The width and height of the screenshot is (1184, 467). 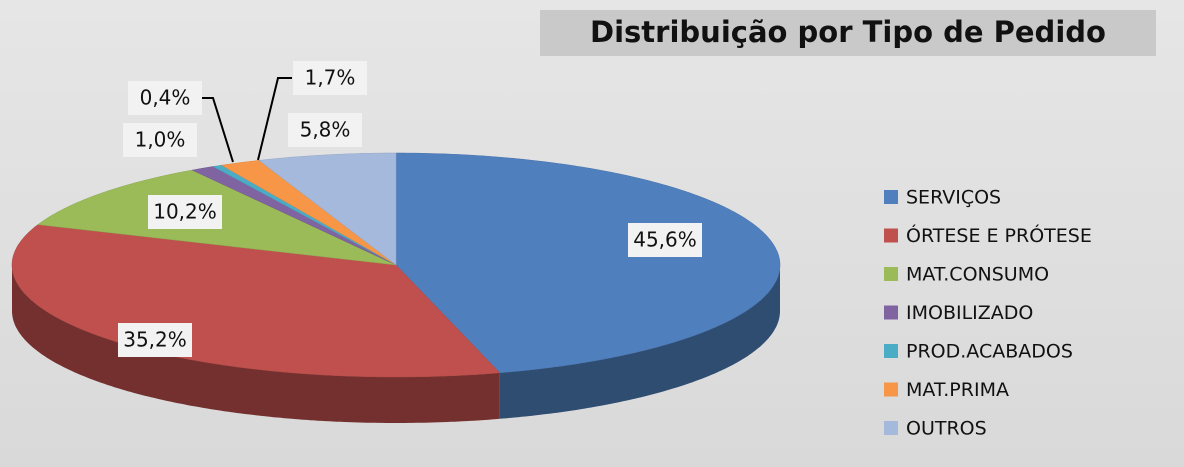 What do you see at coordinates (946, 429) in the screenshot?
I see `legend-label: OUTROS` at bounding box center [946, 429].